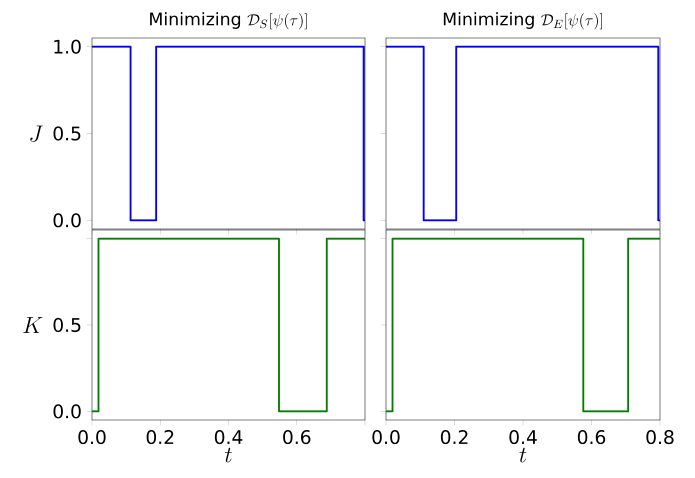  Describe the element at coordinates (660, 437) in the screenshot. I see `x-tick-label: 0.8` at that location.